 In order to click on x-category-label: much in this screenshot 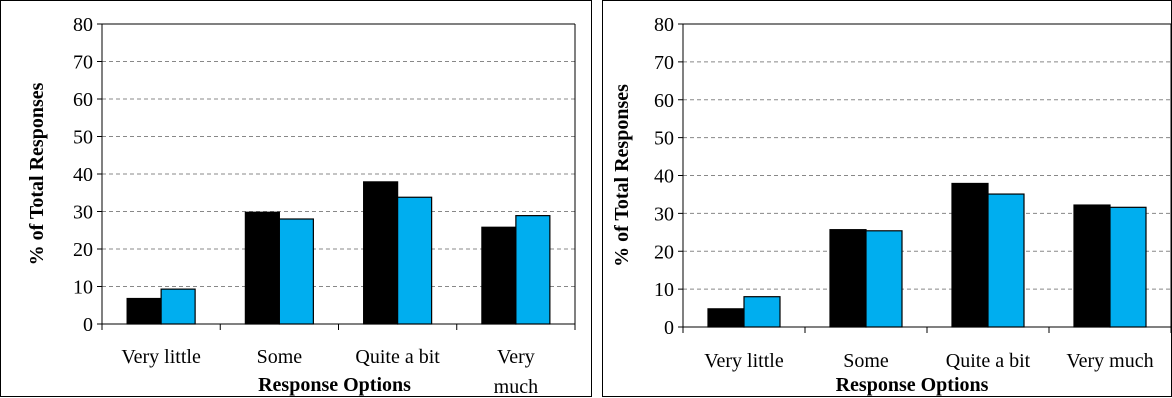, I will do `click(516, 387)`.